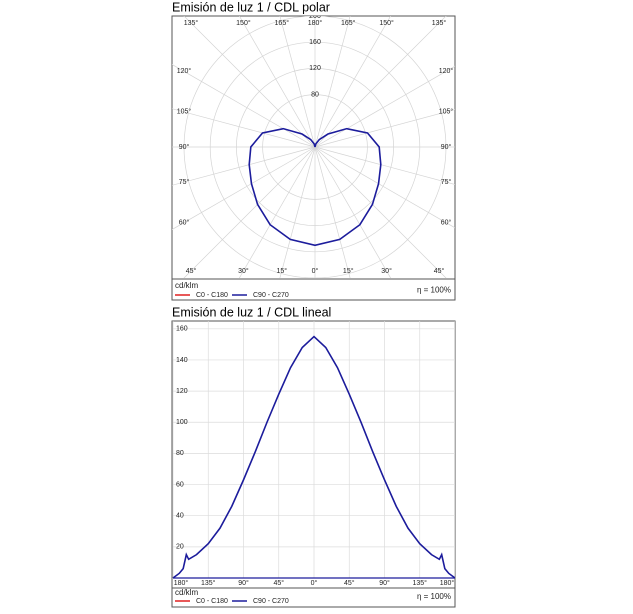 This screenshot has height=614, width=633. I want to click on angle-tick-label: 180°, so click(315, 23).